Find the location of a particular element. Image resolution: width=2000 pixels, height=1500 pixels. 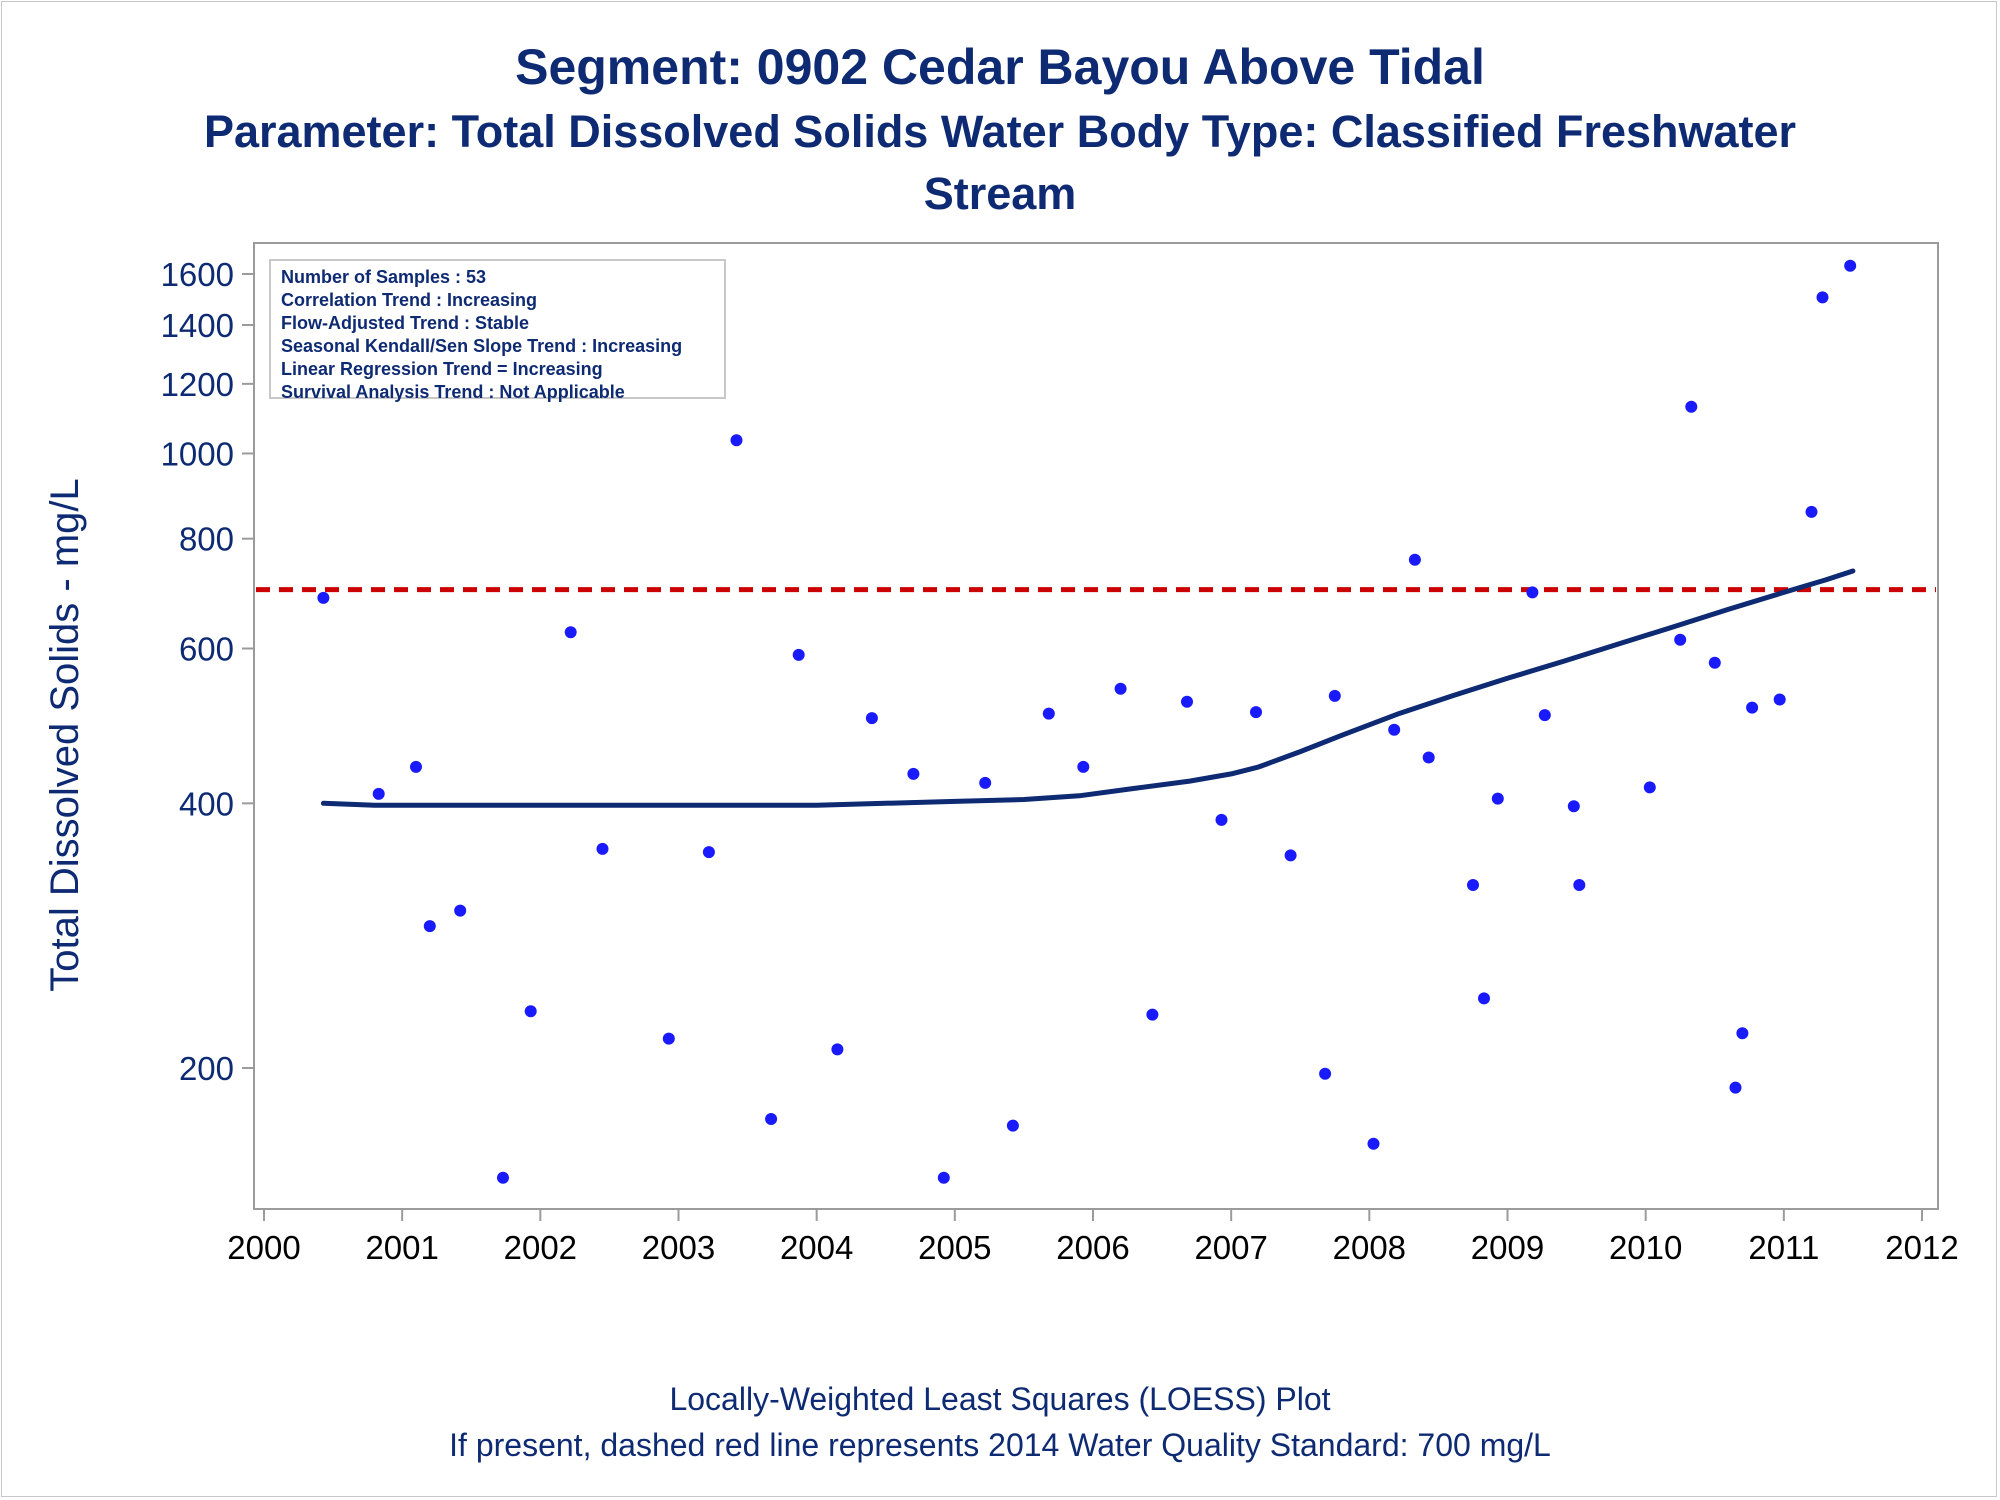

stat-number-of-samples: Number of Samples : 53 is located at coordinates (384, 277).